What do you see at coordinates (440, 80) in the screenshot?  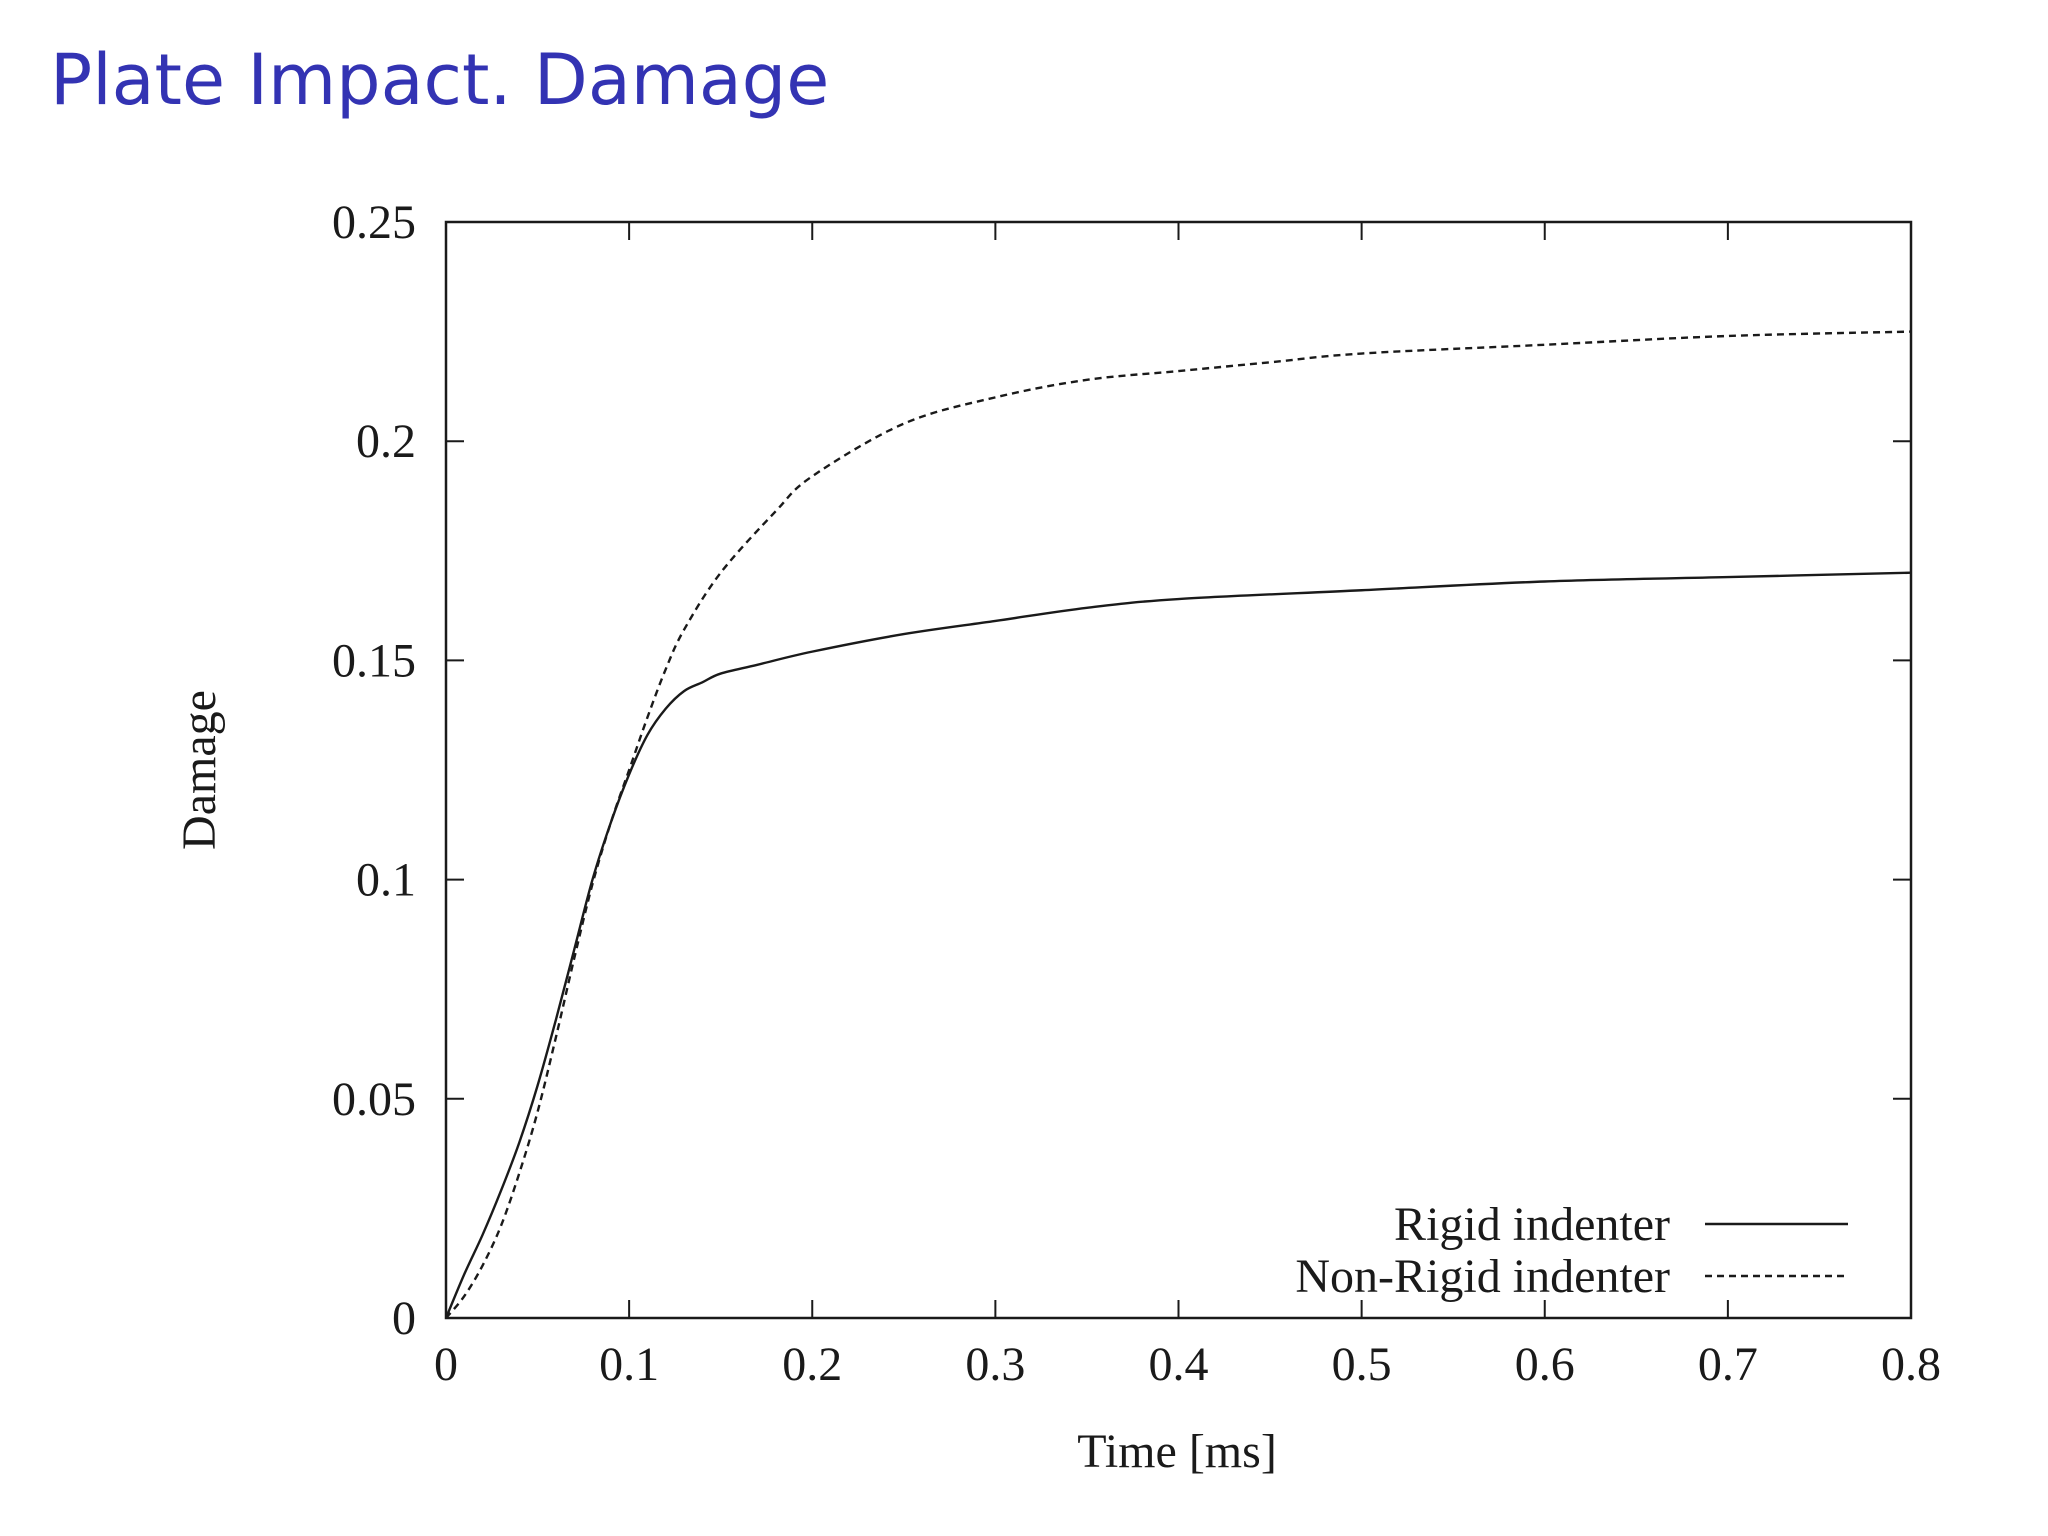 I see `slide-title: Plate Impact. Damage` at bounding box center [440, 80].